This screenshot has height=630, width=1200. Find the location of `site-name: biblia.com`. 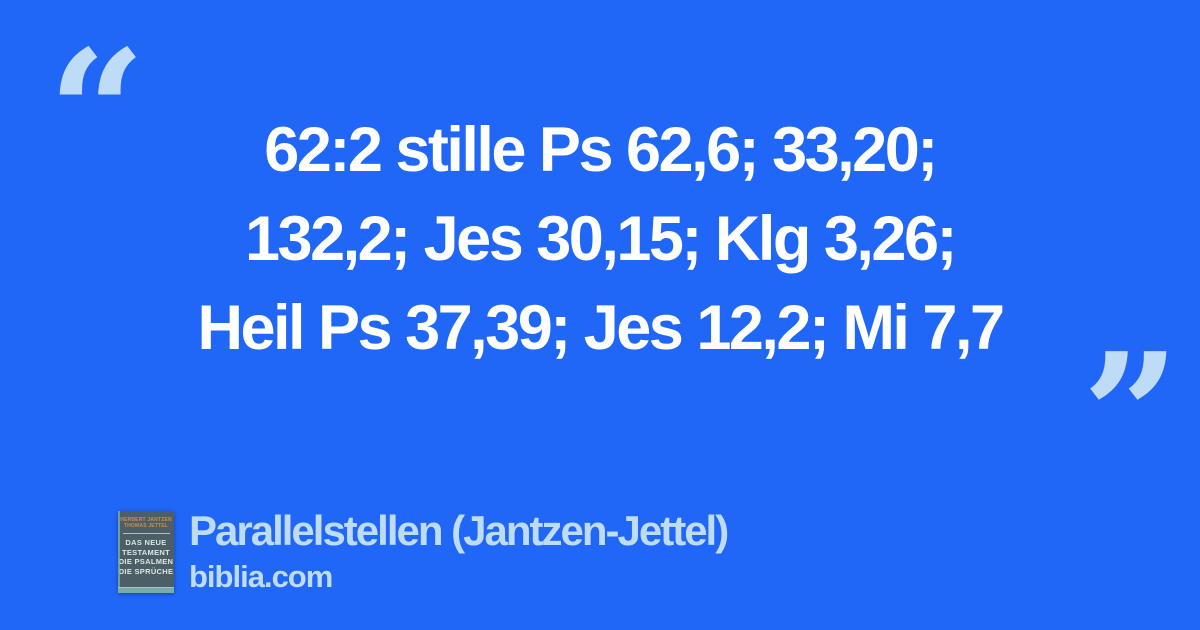

site-name: biblia.com is located at coordinates (261, 576).